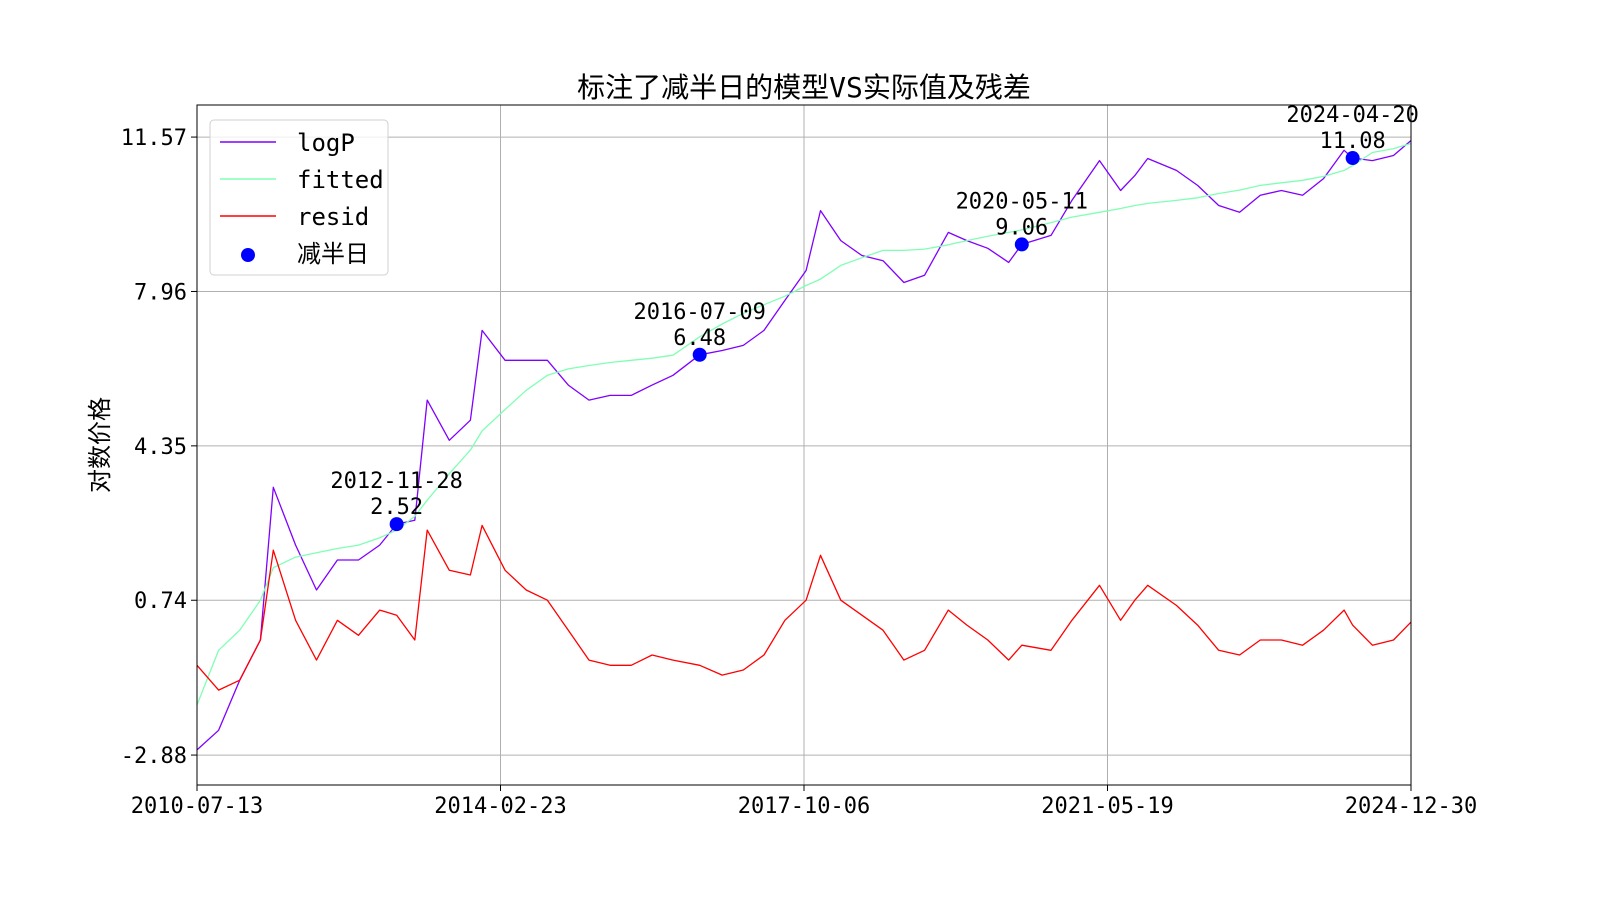 This screenshot has height=904, width=1600. What do you see at coordinates (396, 481) in the screenshot?
I see `annotation-date: 2012-11-28` at bounding box center [396, 481].